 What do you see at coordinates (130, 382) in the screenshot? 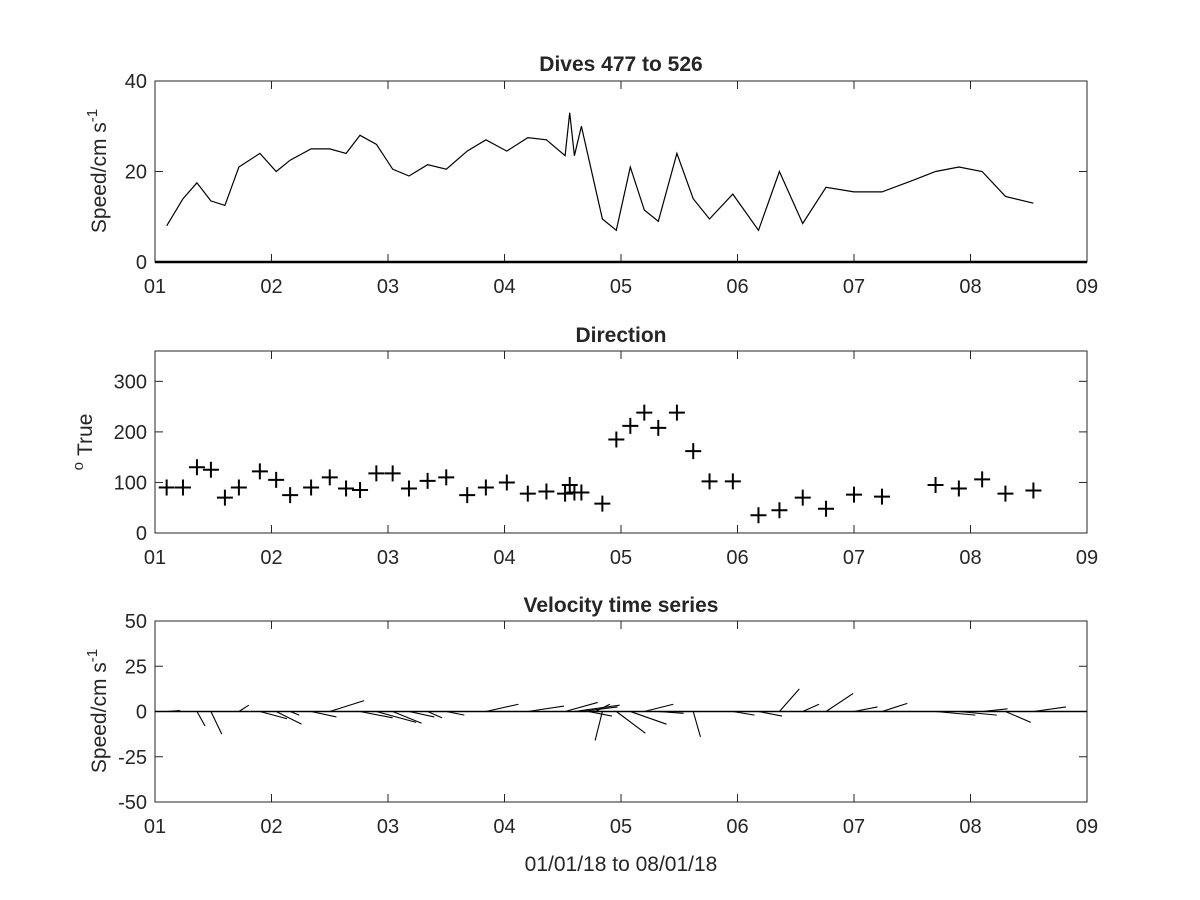
I see `y-tick-label: 300` at bounding box center [130, 382].